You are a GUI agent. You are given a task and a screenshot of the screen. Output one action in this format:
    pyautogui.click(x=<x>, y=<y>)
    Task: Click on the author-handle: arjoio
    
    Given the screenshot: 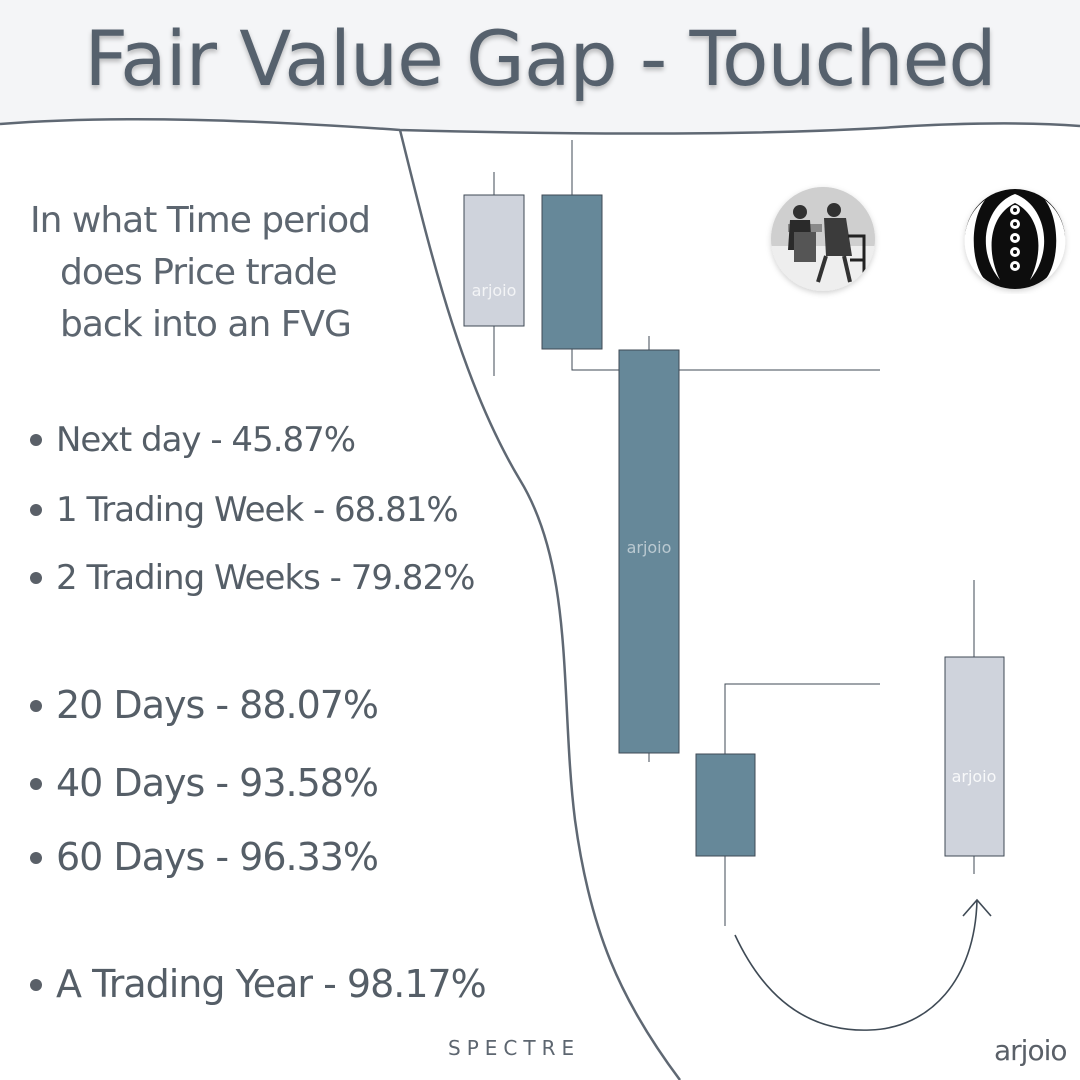 What is the action you would take?
    pyautogui.click(x=1030, y=1050)
    